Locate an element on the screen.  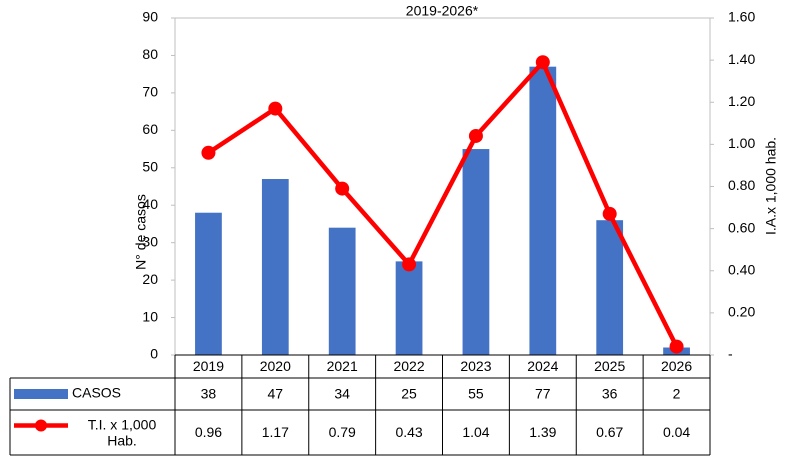
y-tick-label: 50 is located at coordinates (150, 166).